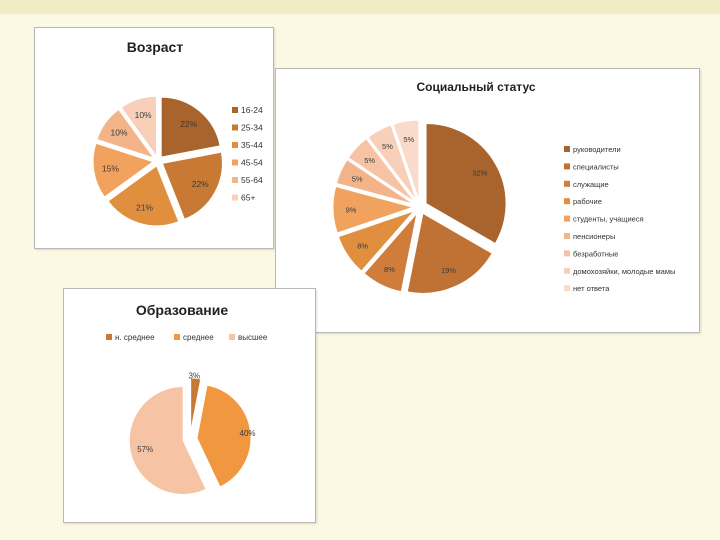  I want to click on legend-swatch-домохозяйки-молодые-мамы, so click(567, 270).